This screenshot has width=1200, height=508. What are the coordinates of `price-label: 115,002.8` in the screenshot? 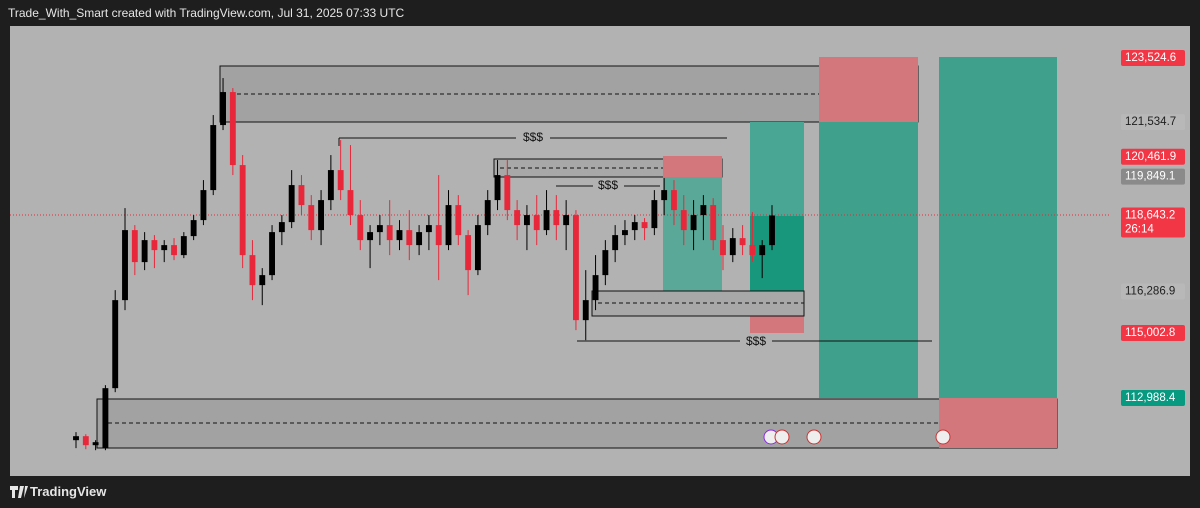 It's located at (1150, 333).